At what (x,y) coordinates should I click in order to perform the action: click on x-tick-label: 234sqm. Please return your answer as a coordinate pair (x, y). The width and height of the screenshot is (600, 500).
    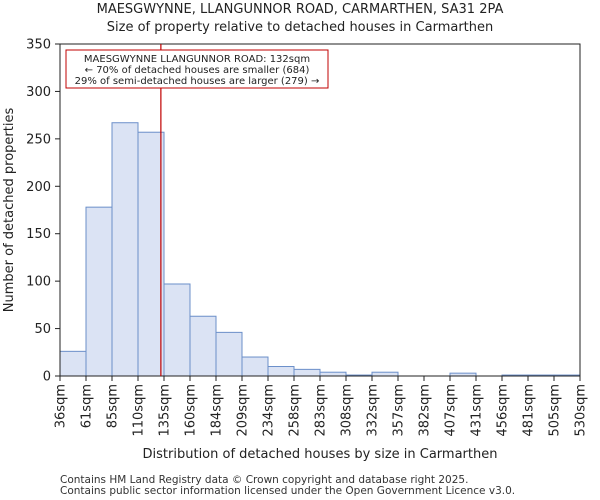
    Looking at the image, I should click on (269, 410).